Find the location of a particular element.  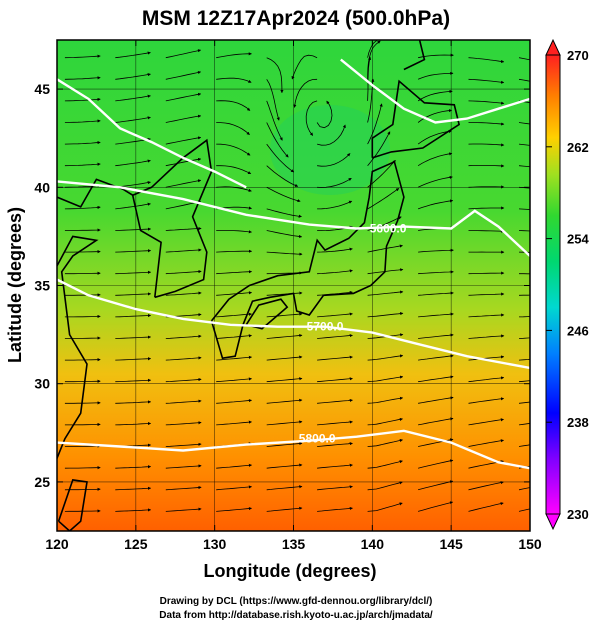

y-axis-label: Latitude (degrees) is located at coordinates (15, 285).